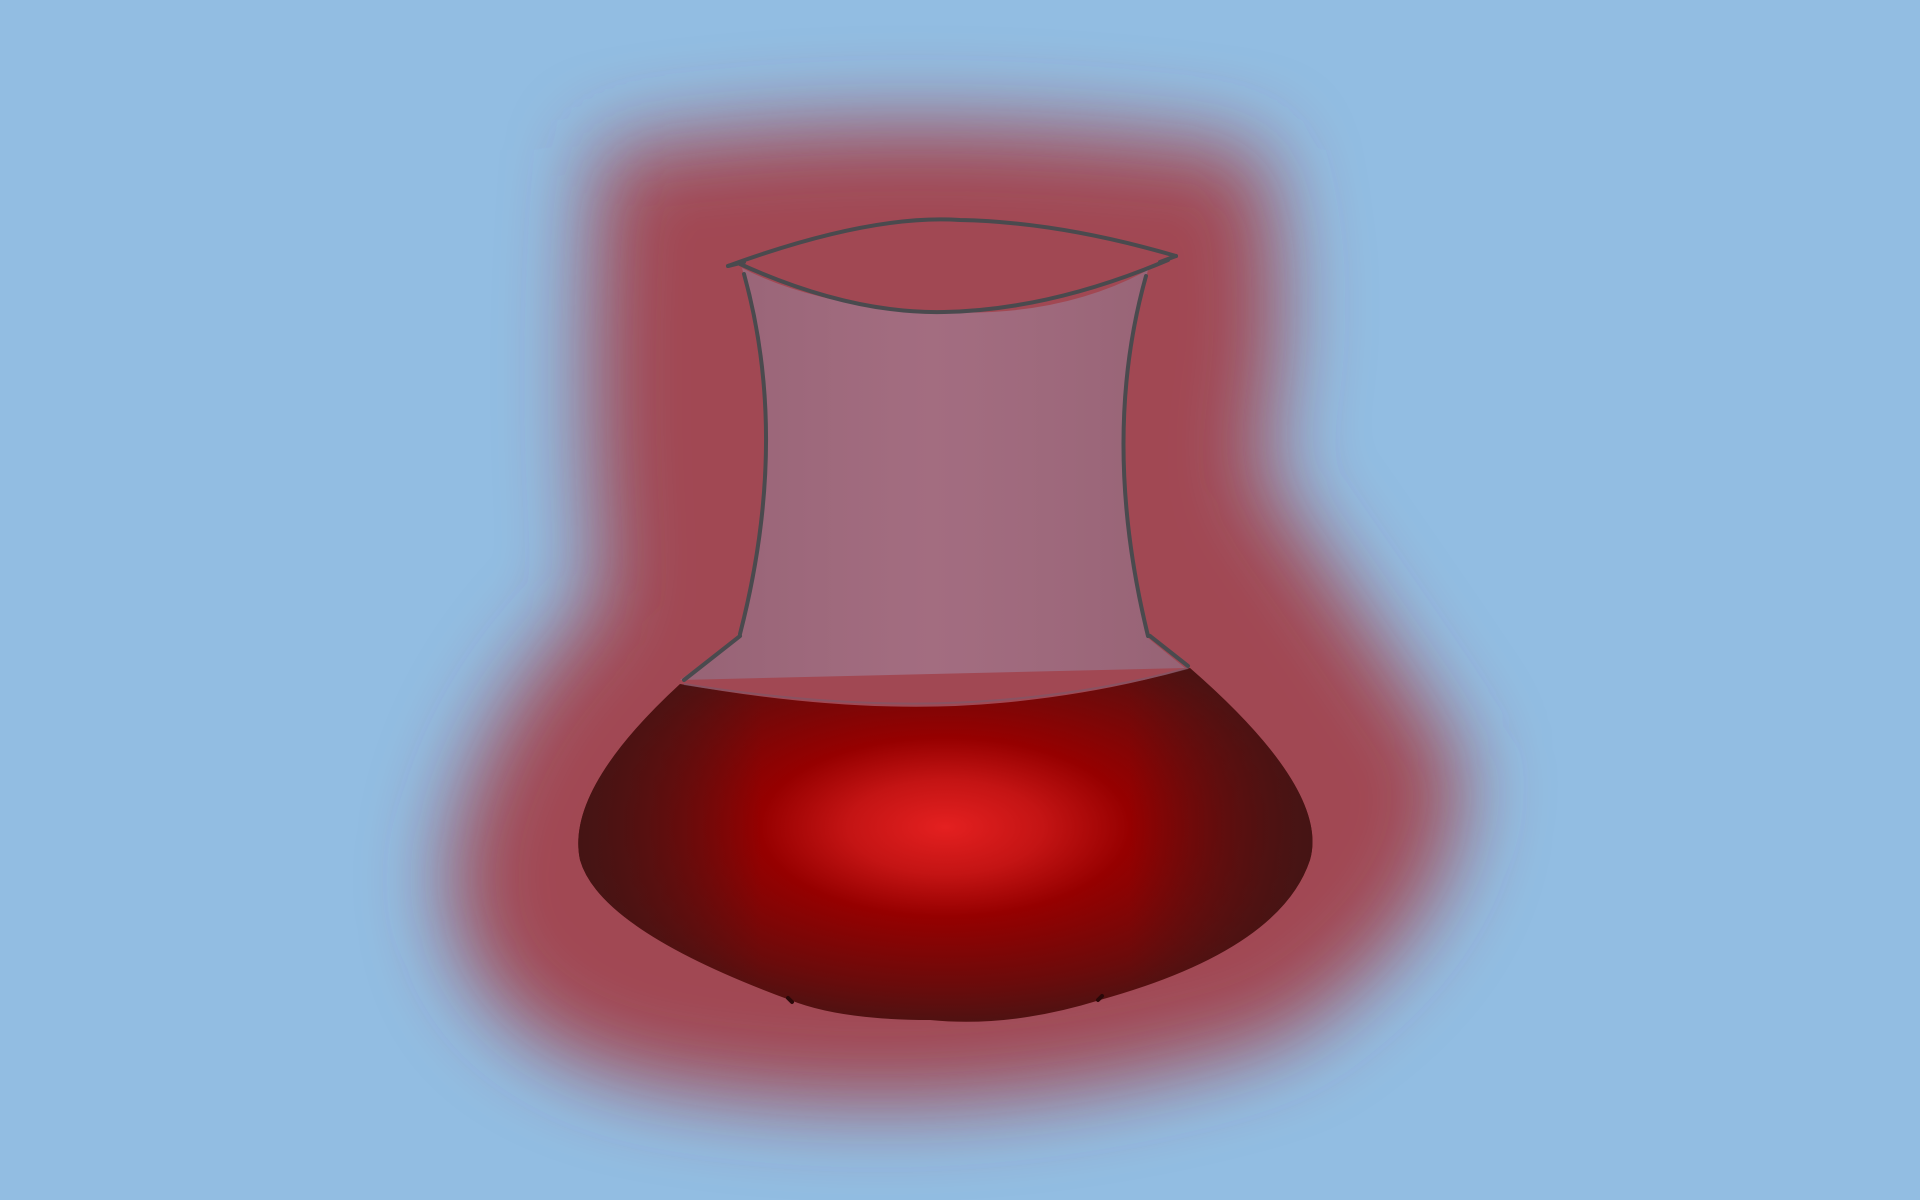  What do you see at coordinates (1100, 998) in the screenshot?
I see `flask-base-notch-right` at bounding box center [1100, 998].